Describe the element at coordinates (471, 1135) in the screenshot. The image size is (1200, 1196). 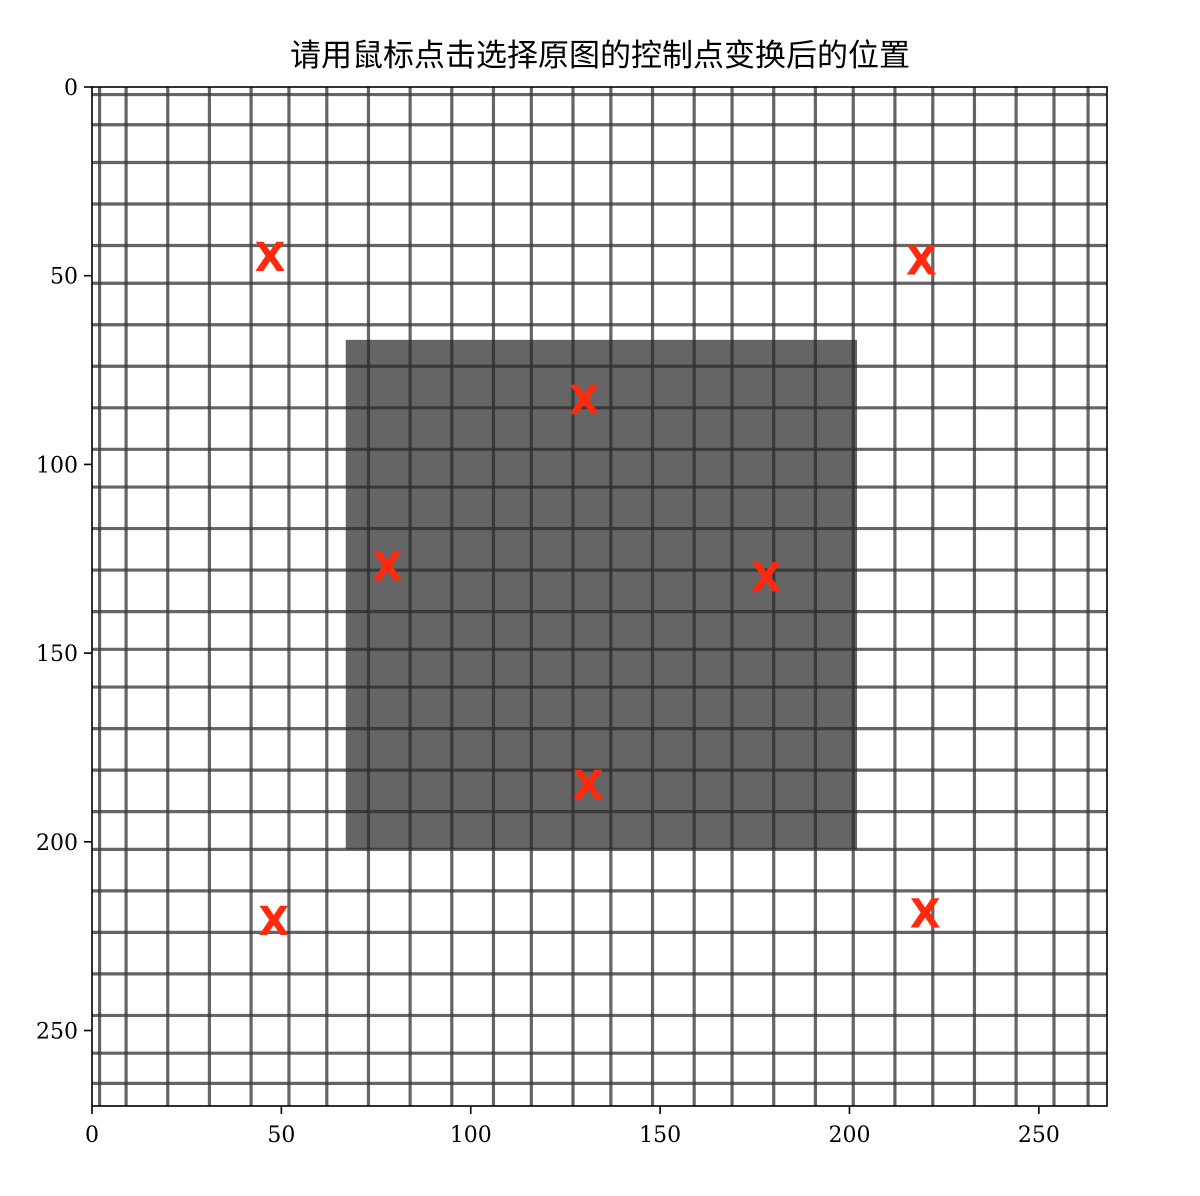
I see `x-tick-label: 100` at that location.